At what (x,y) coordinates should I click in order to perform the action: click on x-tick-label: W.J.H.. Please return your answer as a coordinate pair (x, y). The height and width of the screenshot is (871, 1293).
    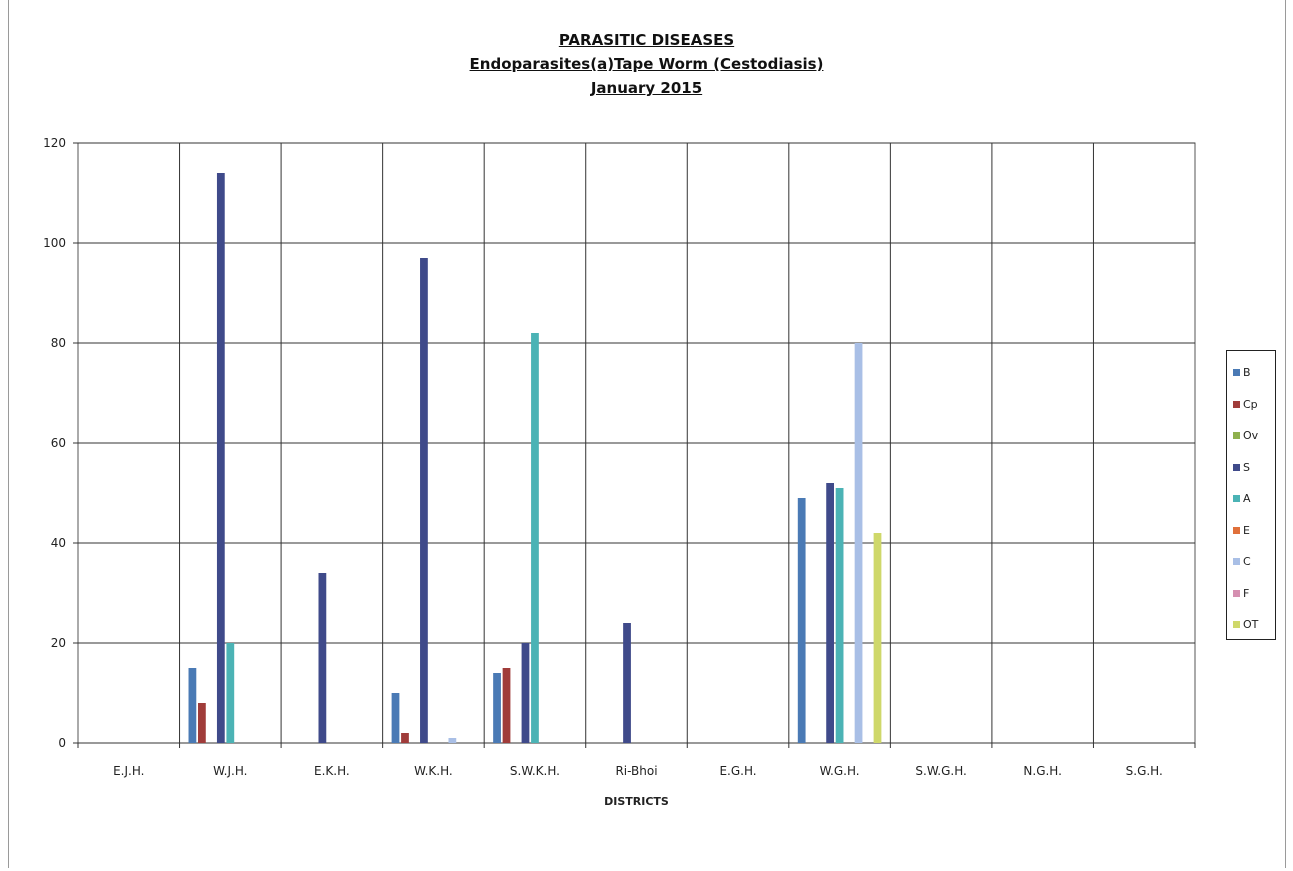
    Looking at the image, I should click on (230, 771).